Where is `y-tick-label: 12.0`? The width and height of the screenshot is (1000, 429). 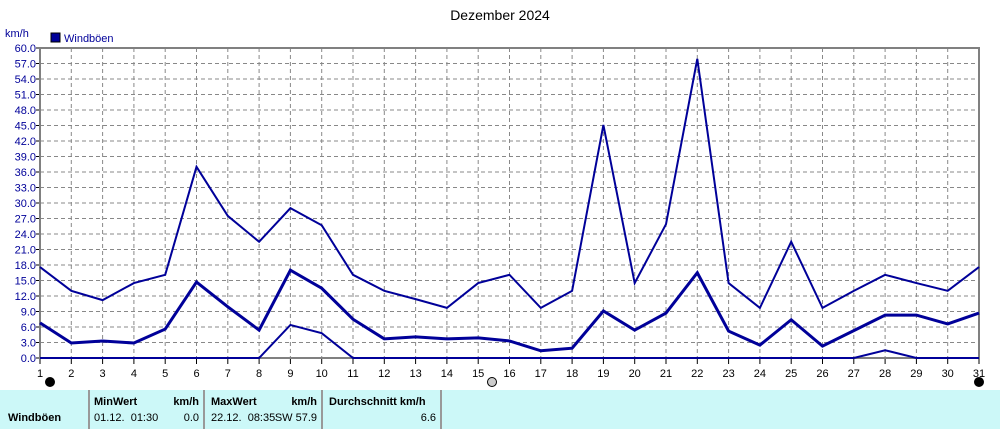
y-tick-label: 12.0 is located at coordinates (25, 297).